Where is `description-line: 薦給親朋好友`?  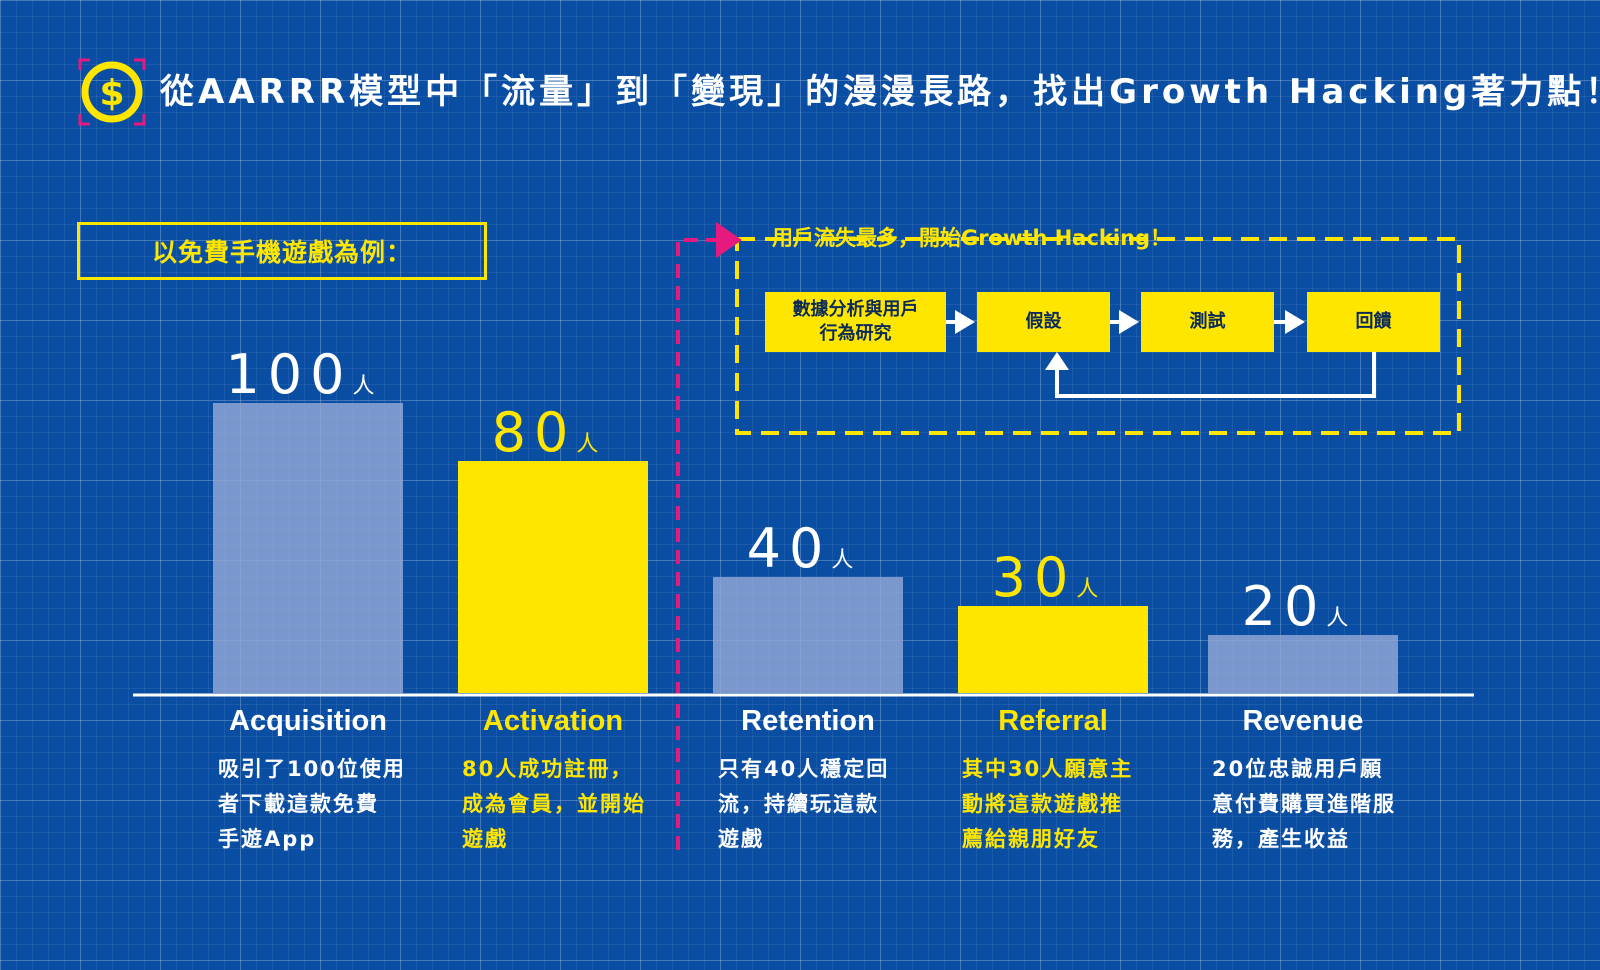 description-line: 薦給親朋好友 is located at coordinates (1031, 839).